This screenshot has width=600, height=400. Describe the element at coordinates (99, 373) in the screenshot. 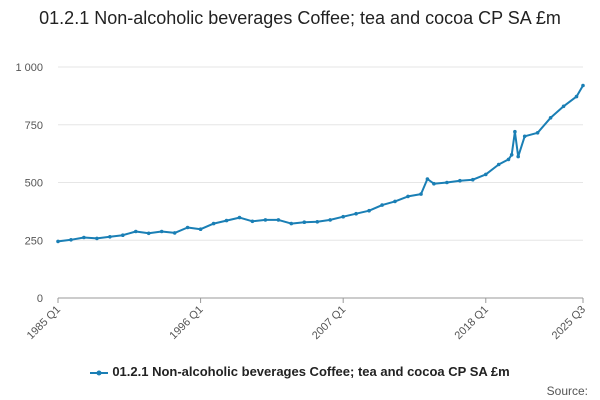

I see `legend-line-swatch` at that location.